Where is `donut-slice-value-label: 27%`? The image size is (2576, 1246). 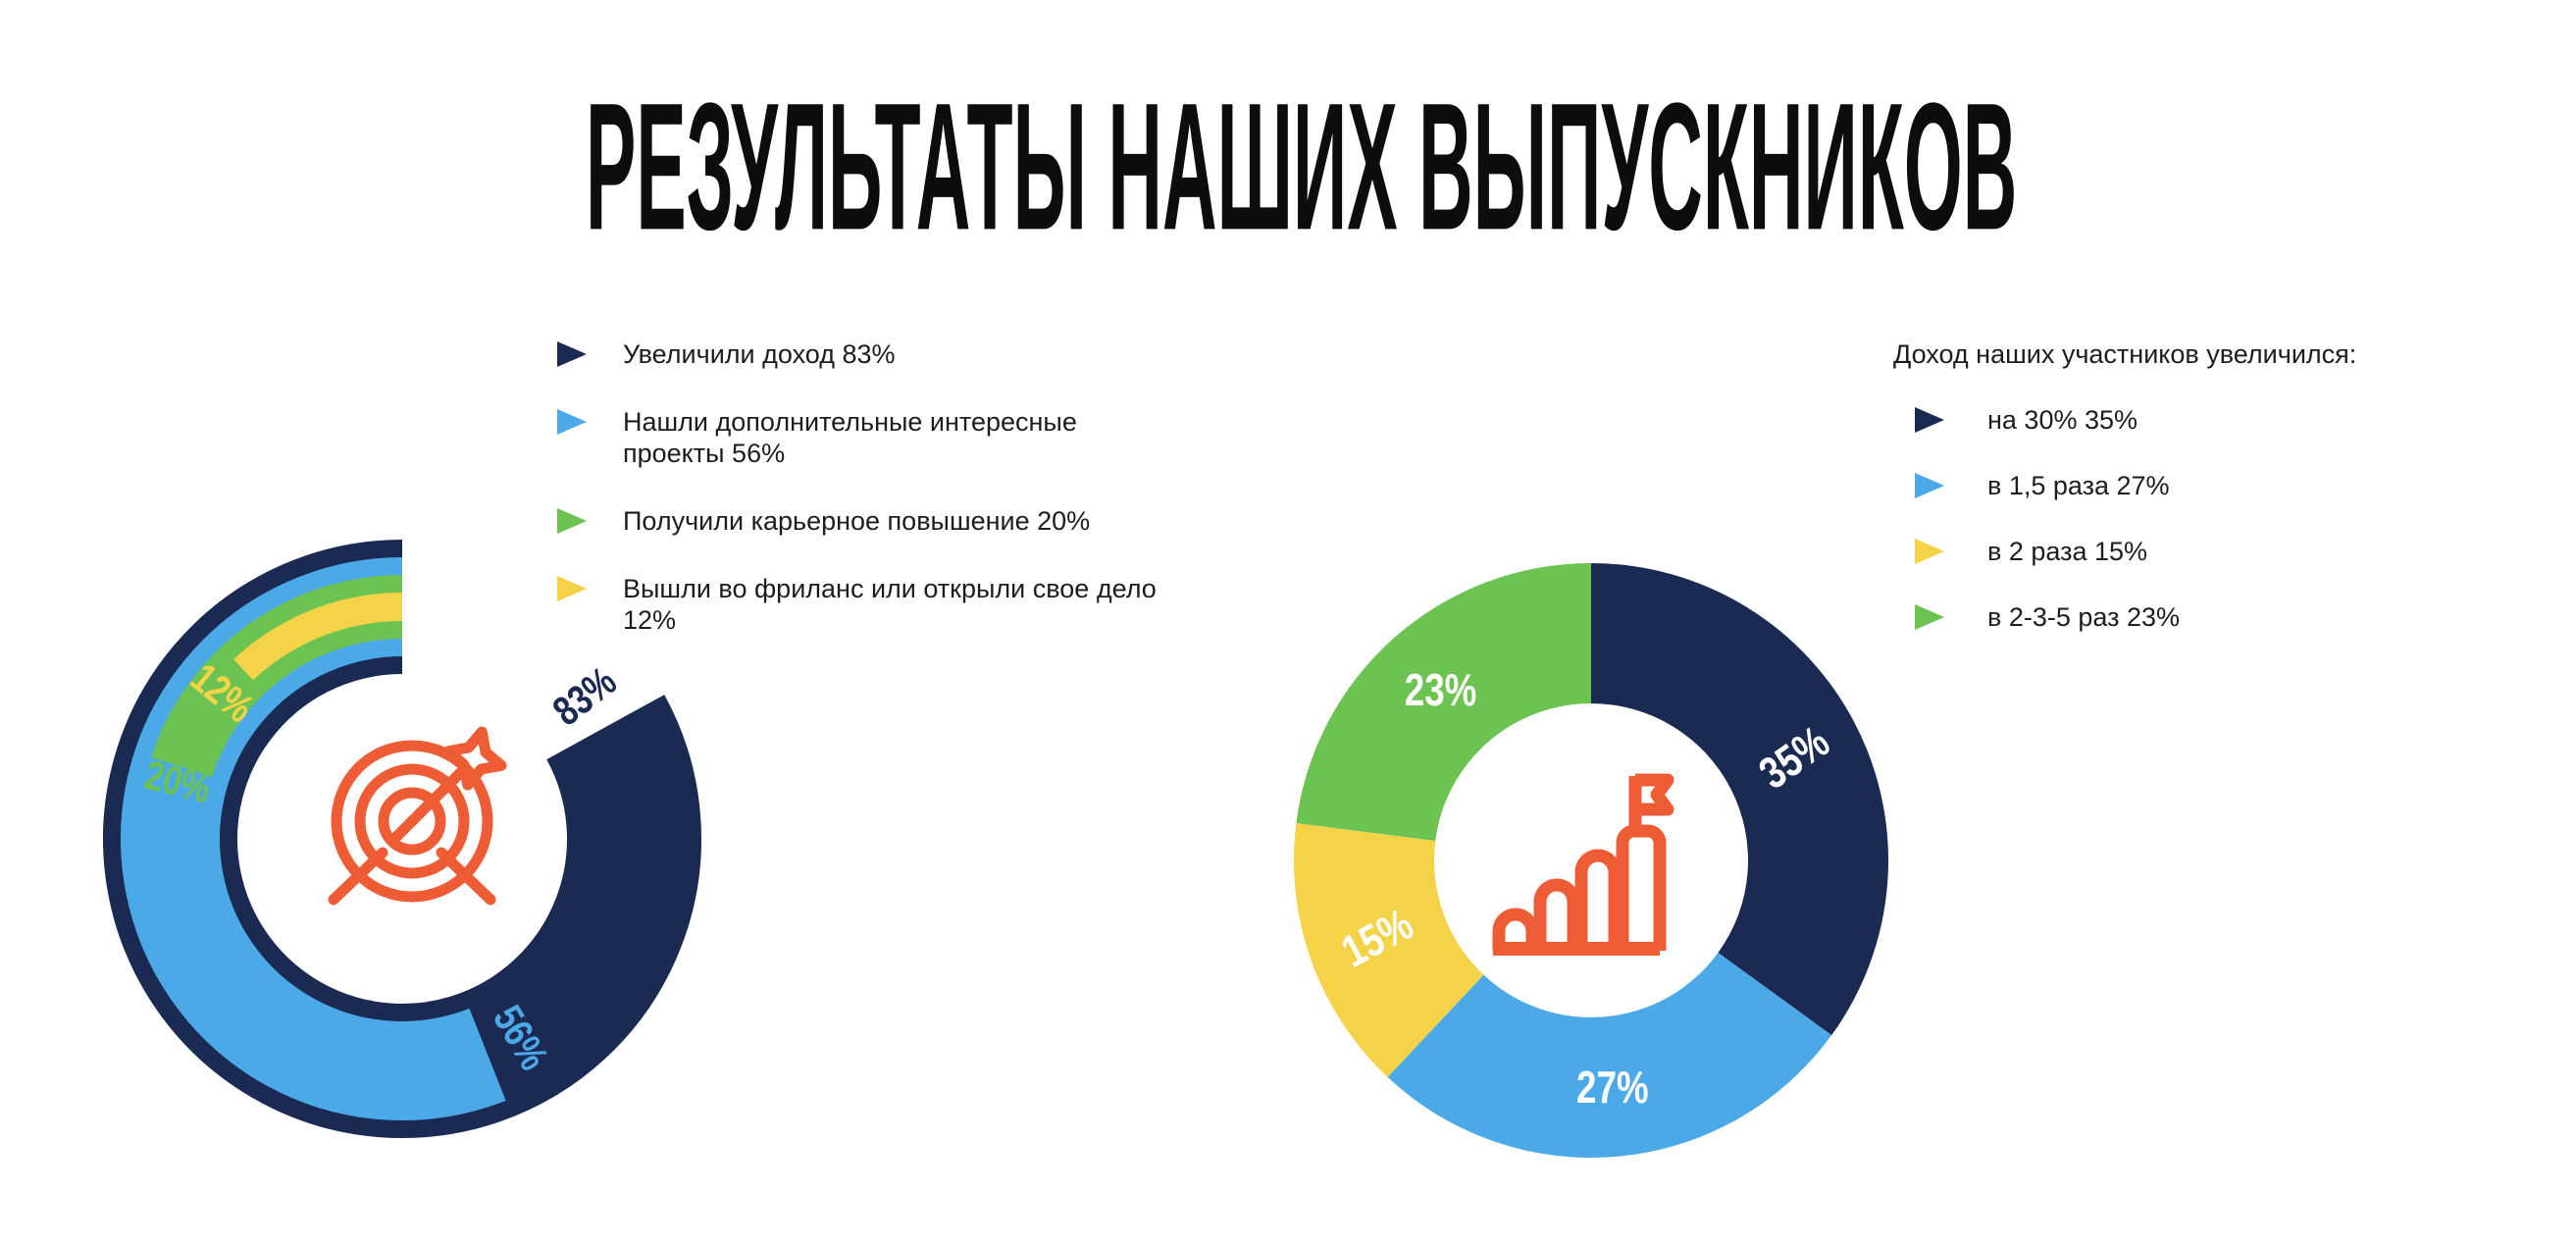
donut-slice-value-label: 27% is located at coordinates (1612, 1087).